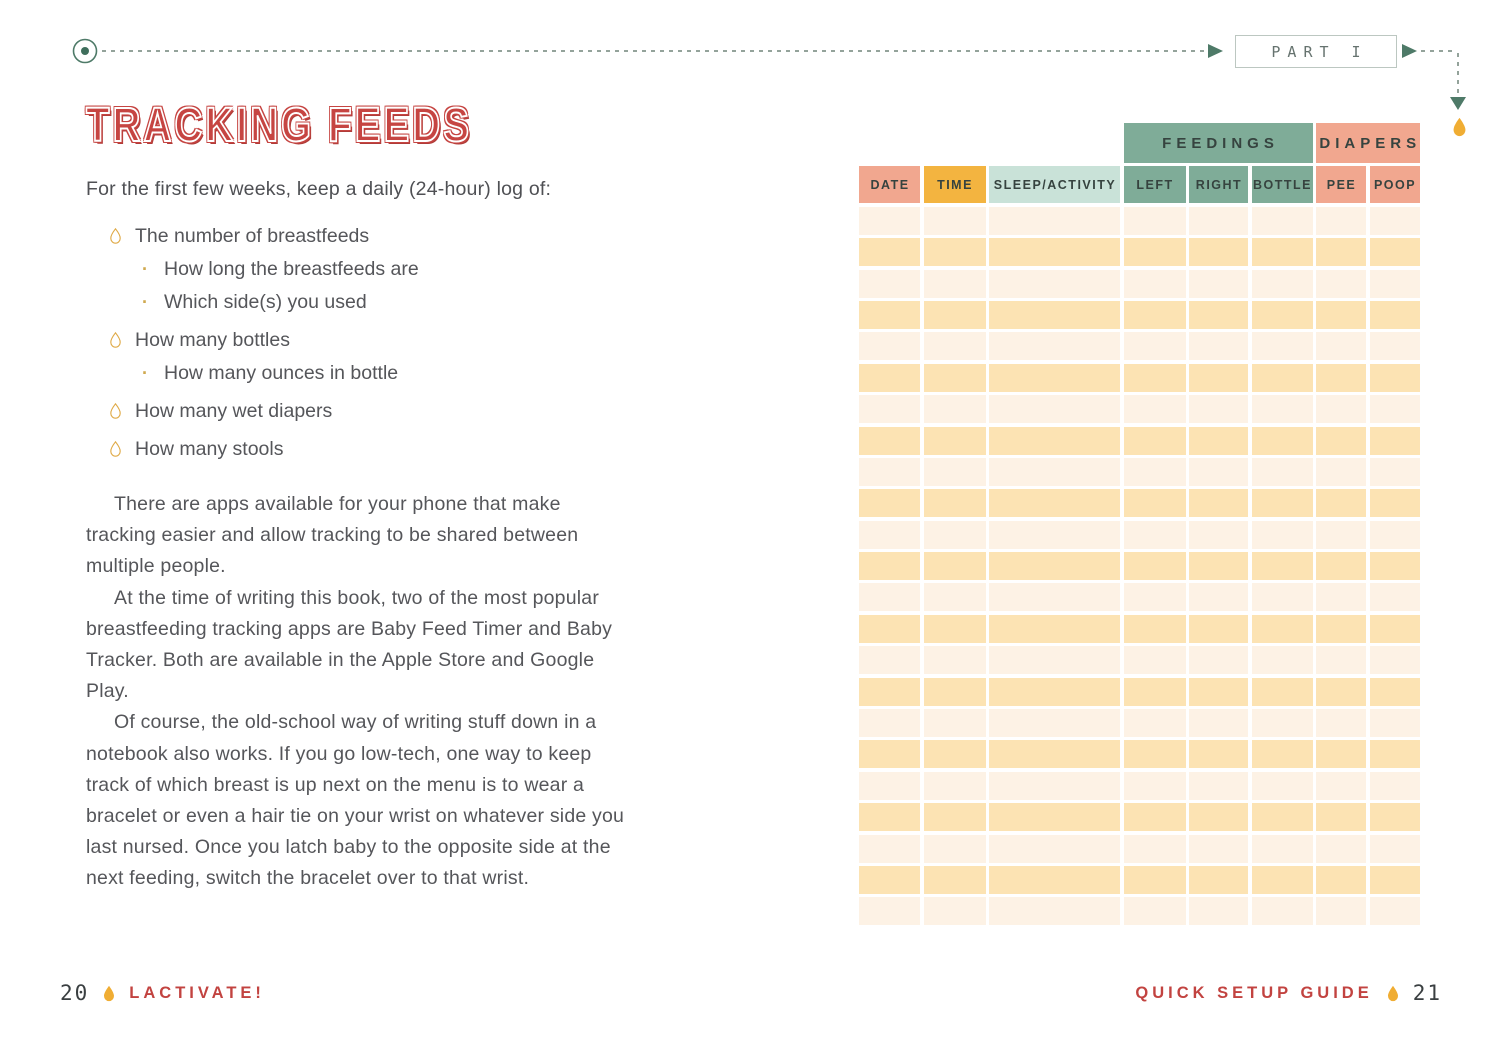  I want to click on bullseye-icon, so click(85, 51).